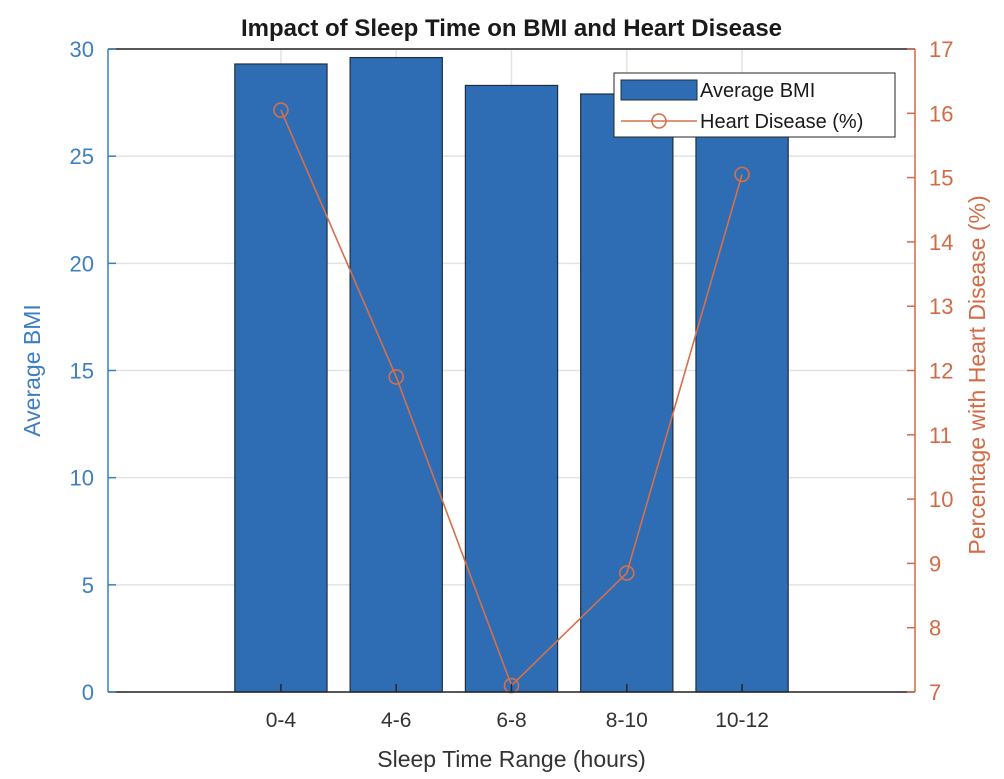 This screenshot has height=779, width=1004. Describe the element at coordinates (941, 499) in the screenshot. I see `tick-label-right: 10` at that location.